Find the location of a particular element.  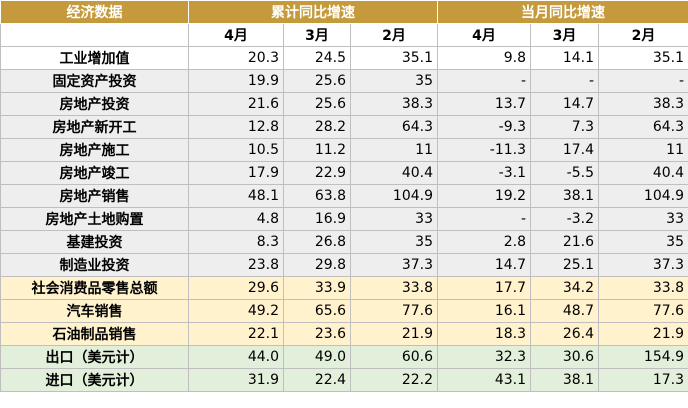

value-cell: 63.8 is located at coordinates (317, 196).